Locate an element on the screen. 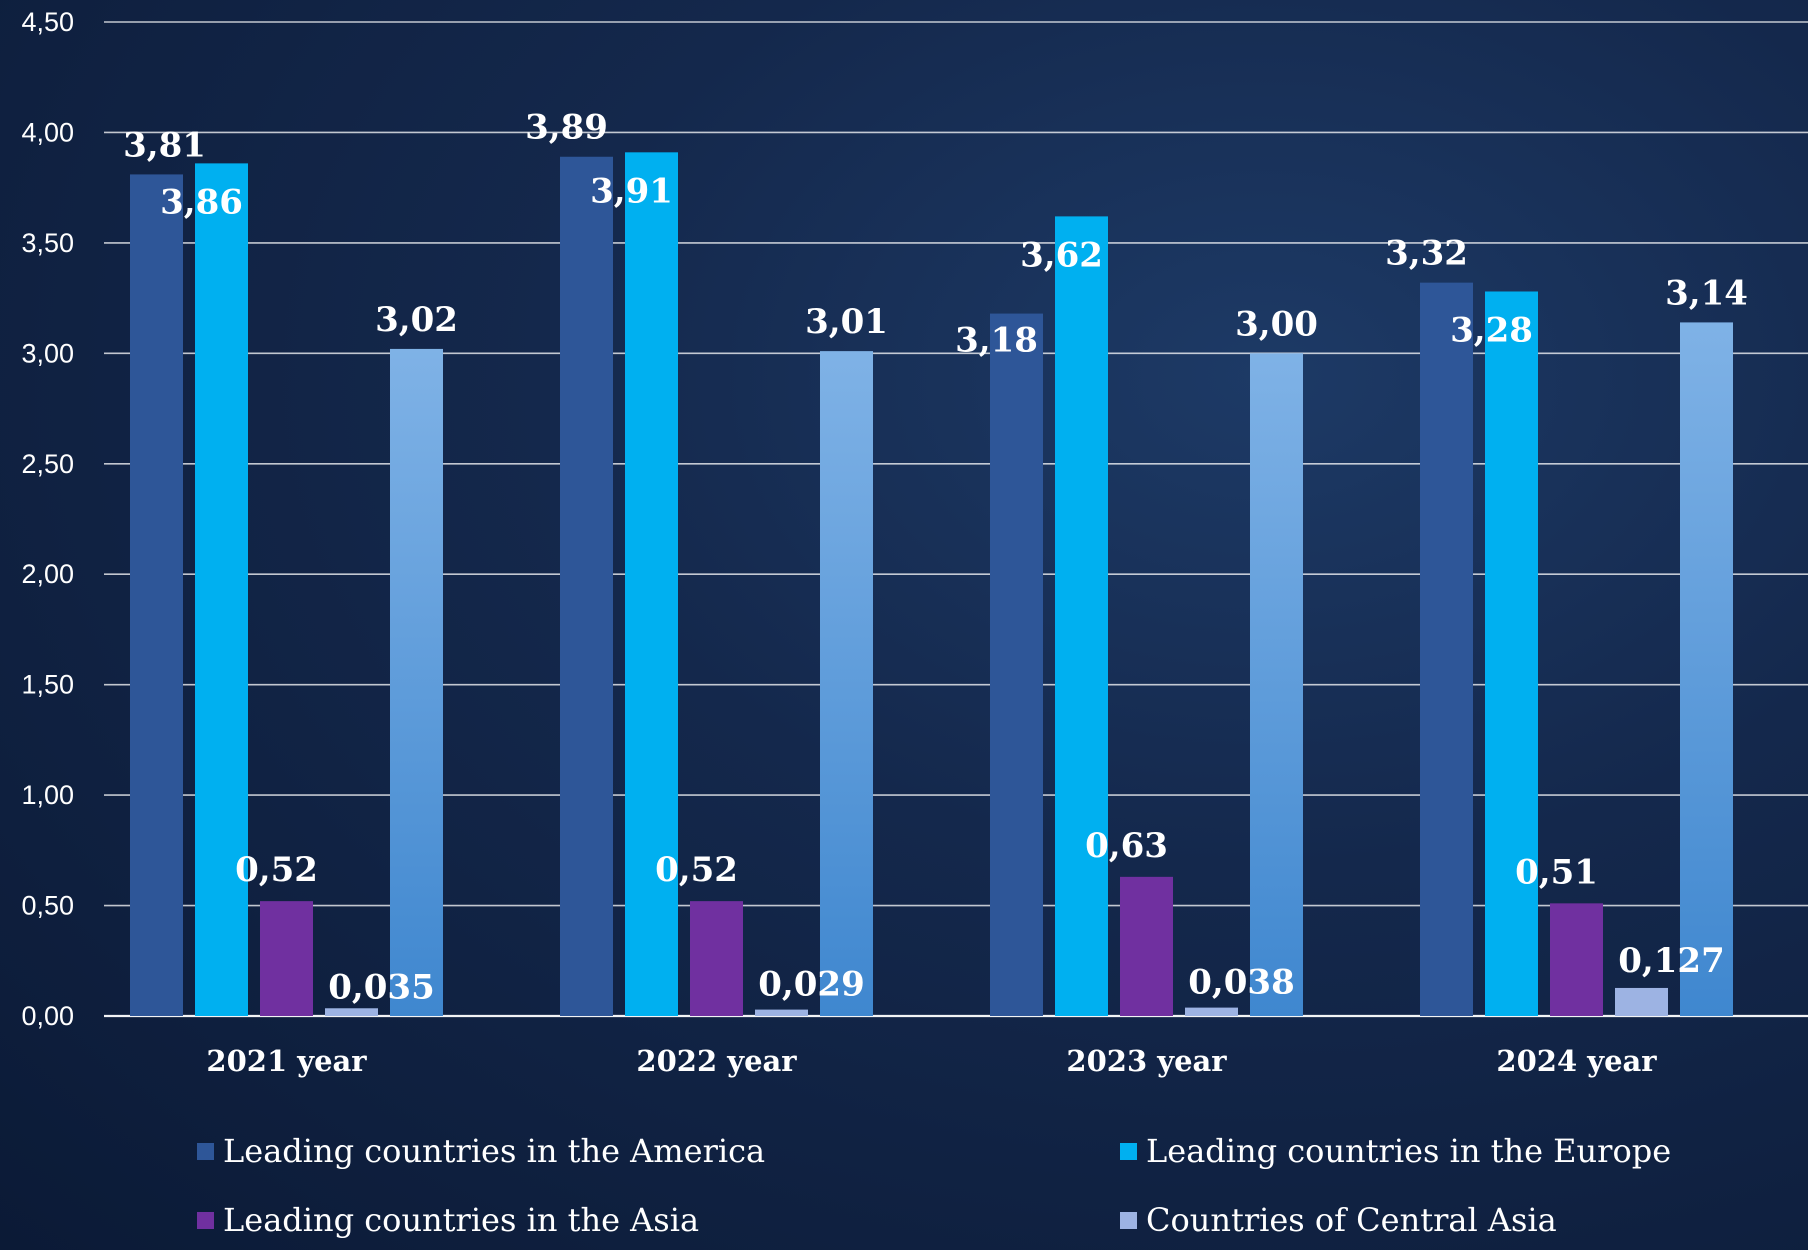 The width and height of the screenshot is (1808, 1250). legend-label: Countries of Central Asia is located at coordinates (1351, 1220).